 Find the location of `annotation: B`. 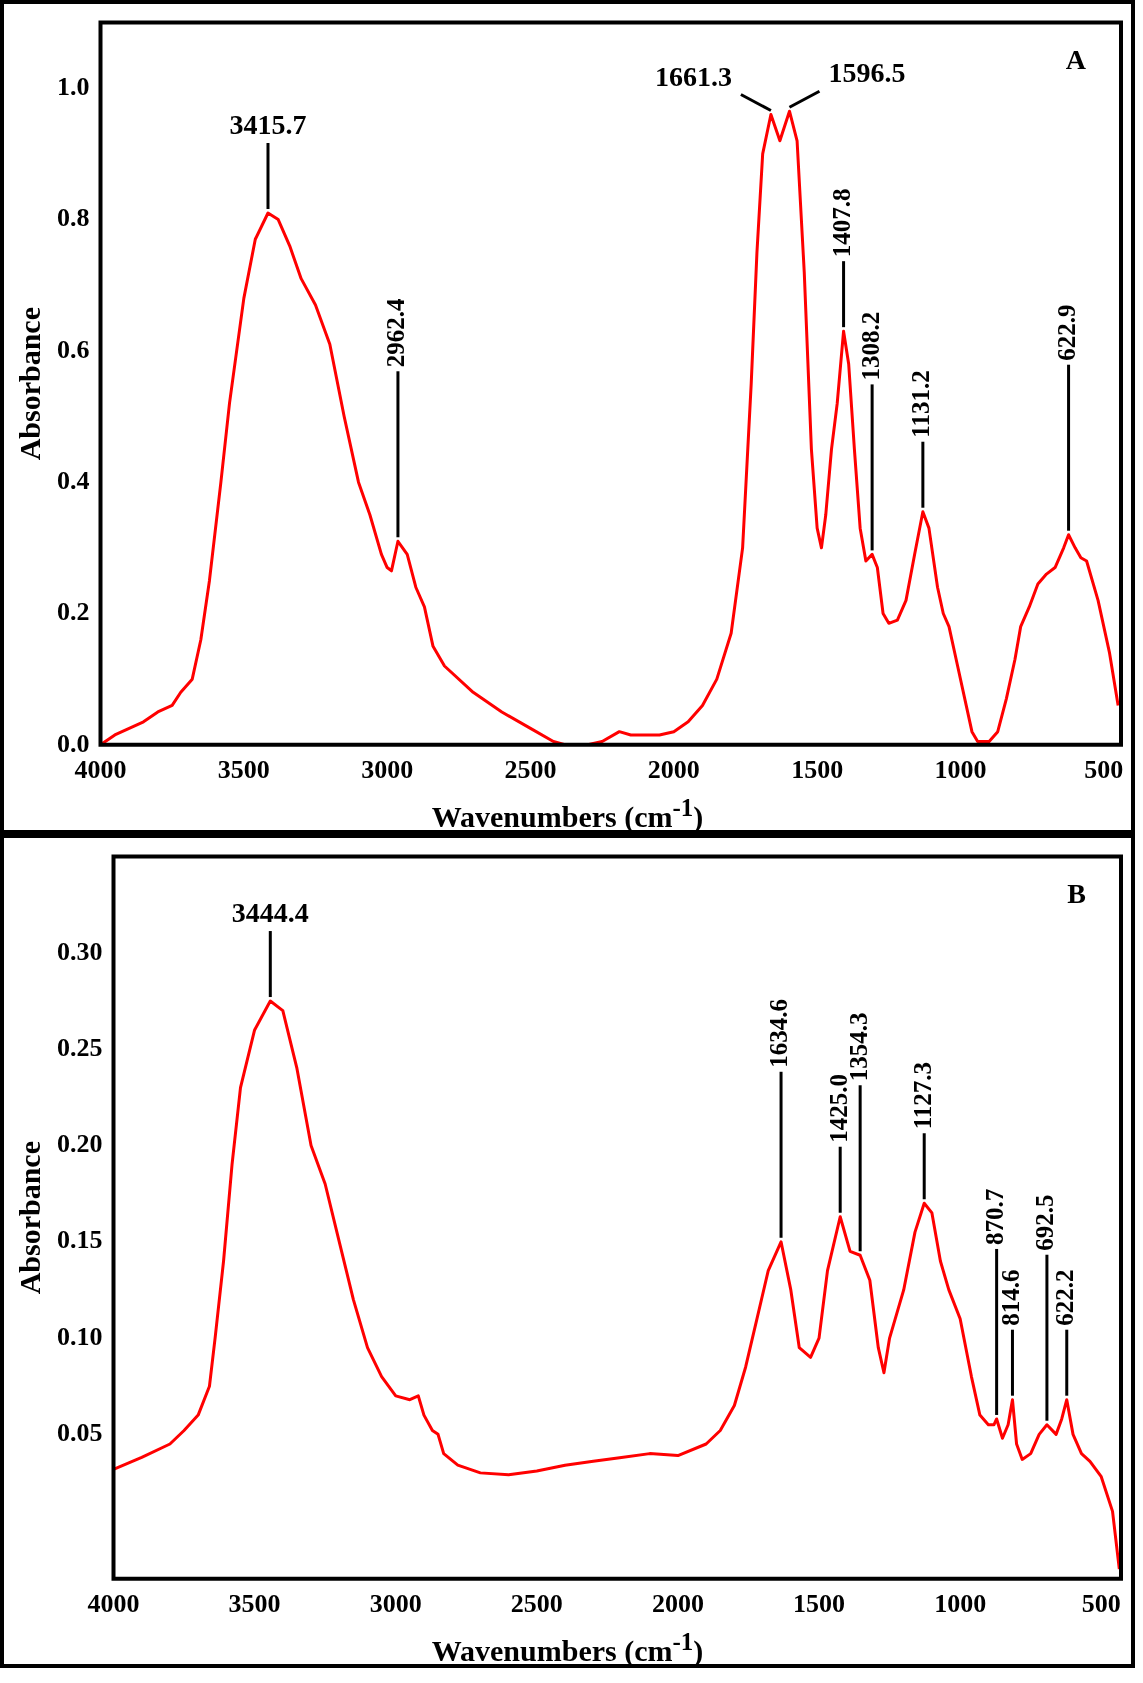

annotation: B is located at coordinates (1076, 893).